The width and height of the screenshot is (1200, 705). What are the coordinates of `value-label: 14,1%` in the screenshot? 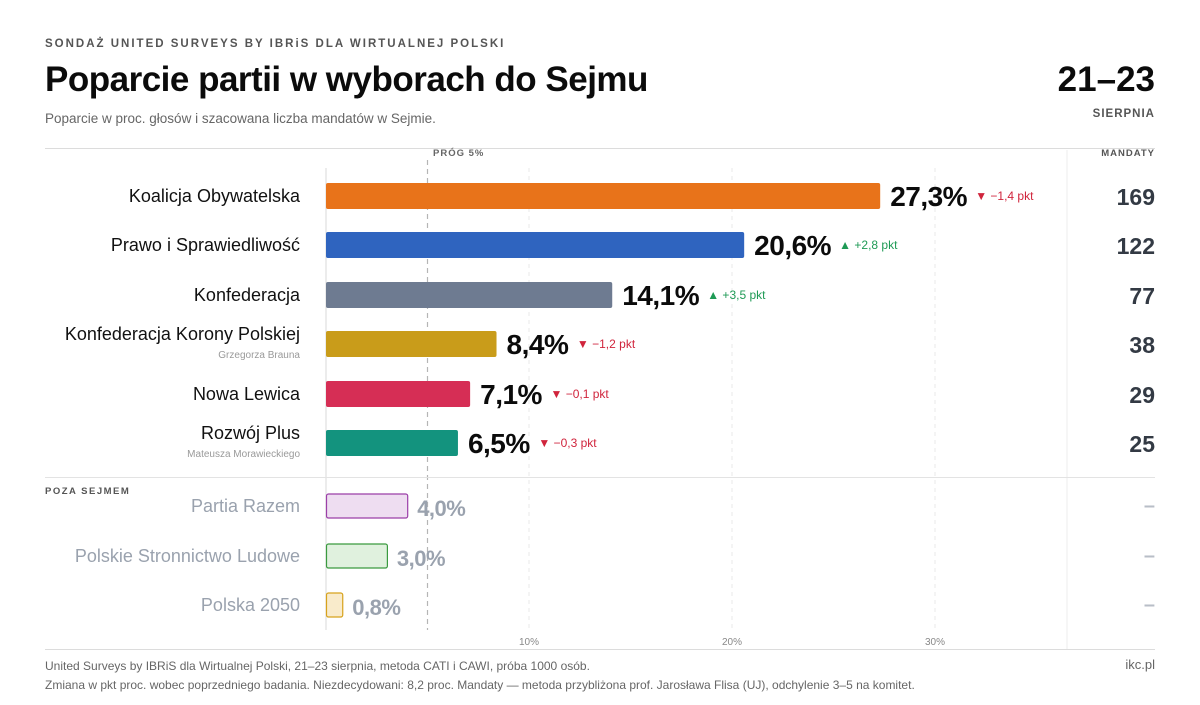 It's located at (660, 295).